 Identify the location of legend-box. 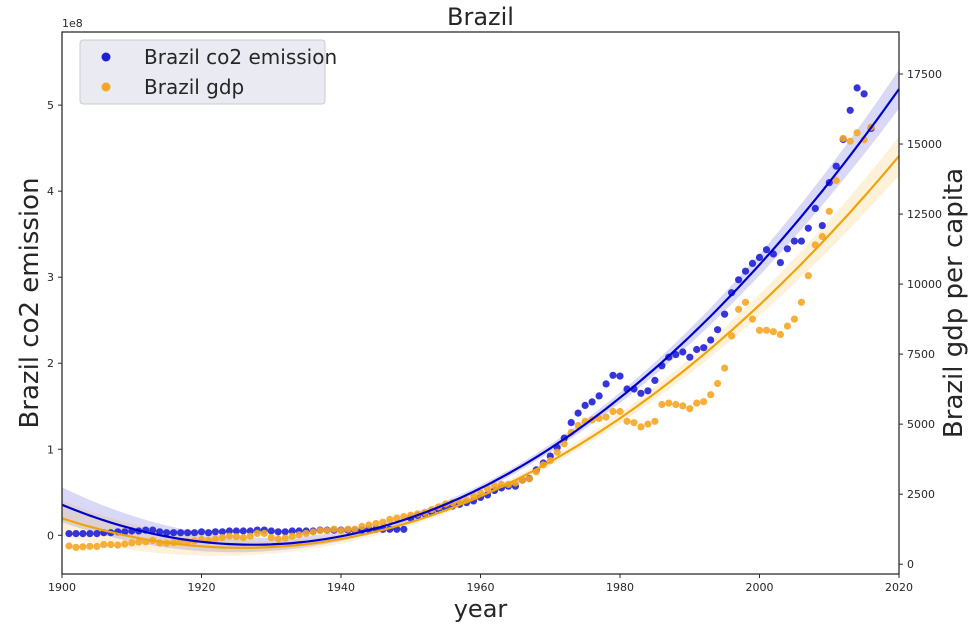
(202, 72).